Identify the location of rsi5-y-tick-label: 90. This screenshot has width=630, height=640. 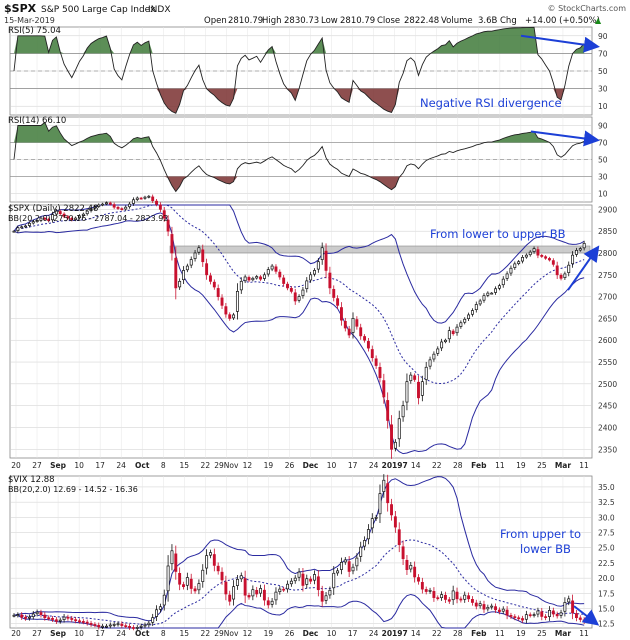
(603, 36).